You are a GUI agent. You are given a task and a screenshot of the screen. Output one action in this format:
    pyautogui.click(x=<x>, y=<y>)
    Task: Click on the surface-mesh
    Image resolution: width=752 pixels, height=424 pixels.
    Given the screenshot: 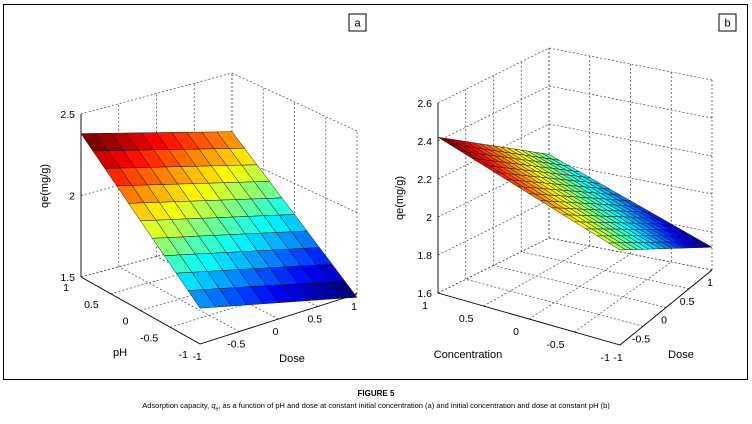 What is the action you would take?
    pyautogui.click(x=575, y=193)
    